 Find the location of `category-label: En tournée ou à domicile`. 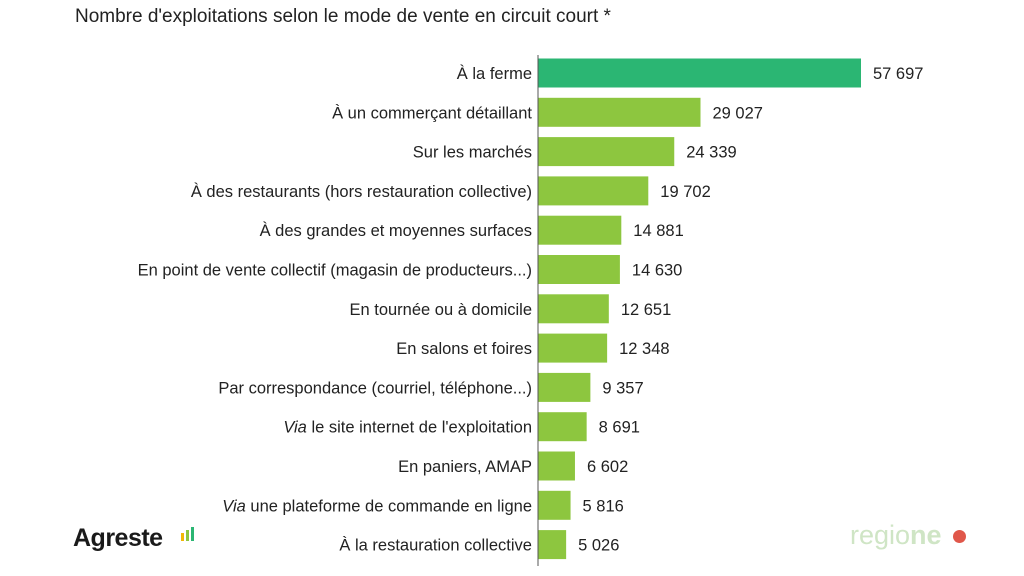

category-label: En tournée ou à domicile is located at coordinates (440, 310).